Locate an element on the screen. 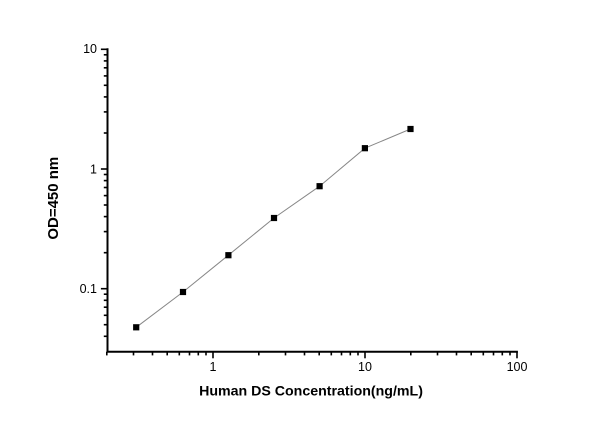 The image size is (600, 421). svg-text: 100 is located at coordinates (517, 367).